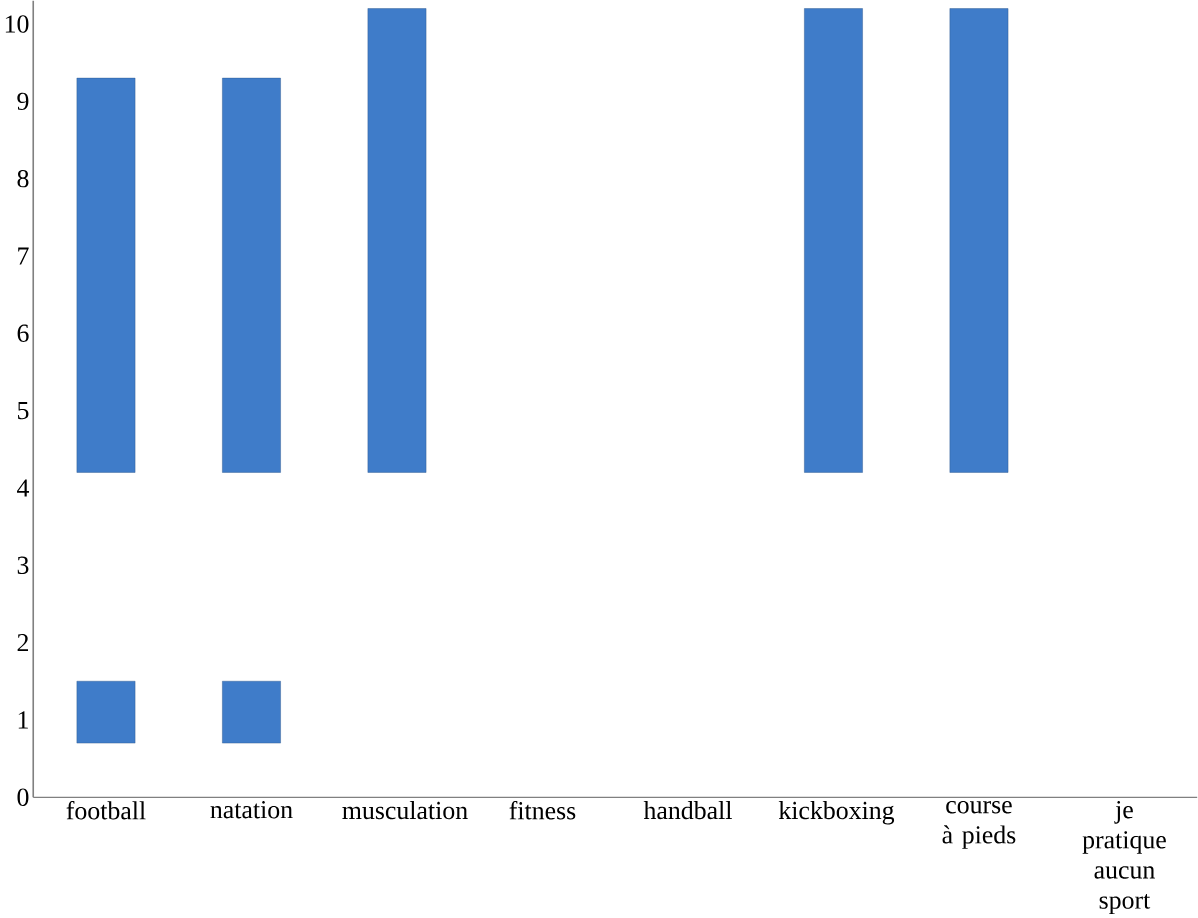  I want to click on y-tick-label: 1, so click(23, 720).